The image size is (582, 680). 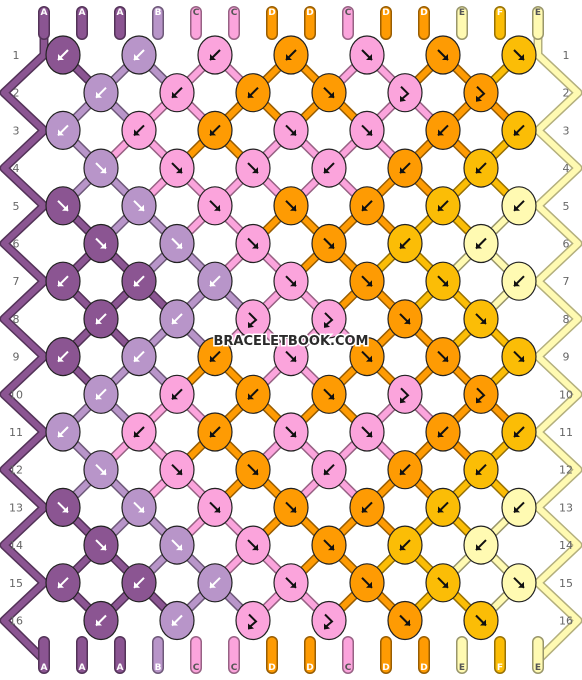 I want to click on row-number-left: 3, so click(x=16, y=130).